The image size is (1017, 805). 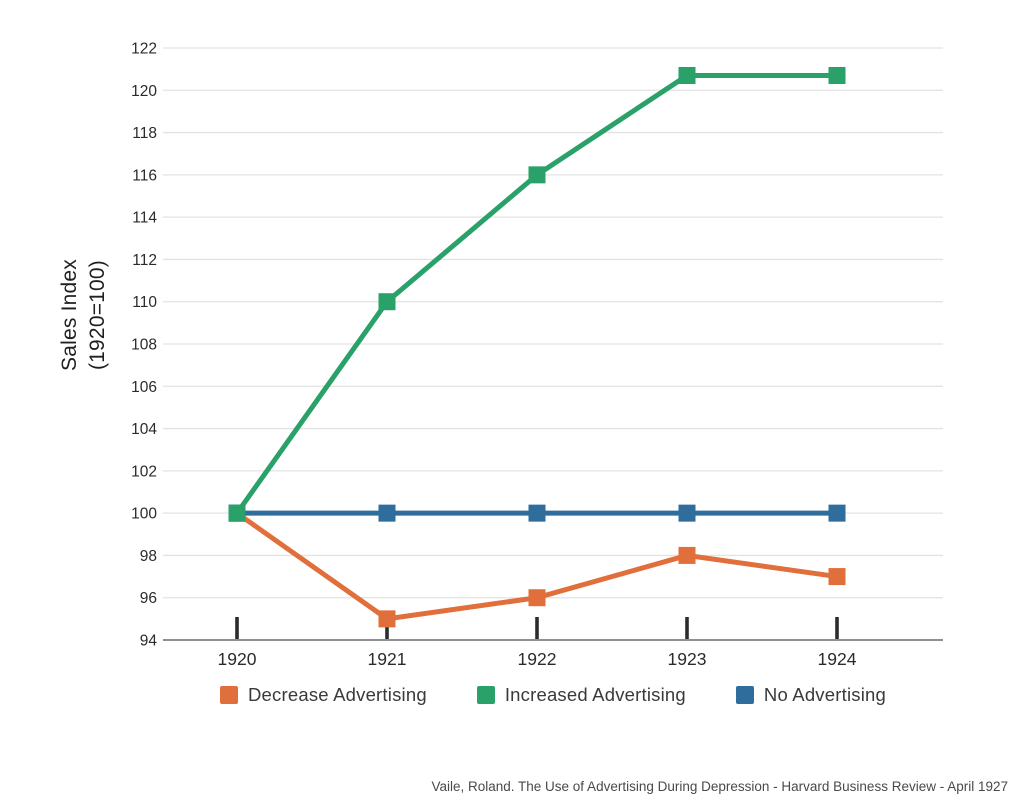 I want to click on legend-item-increased-advertising: Increased Advertising, so click(x=581, y=695).